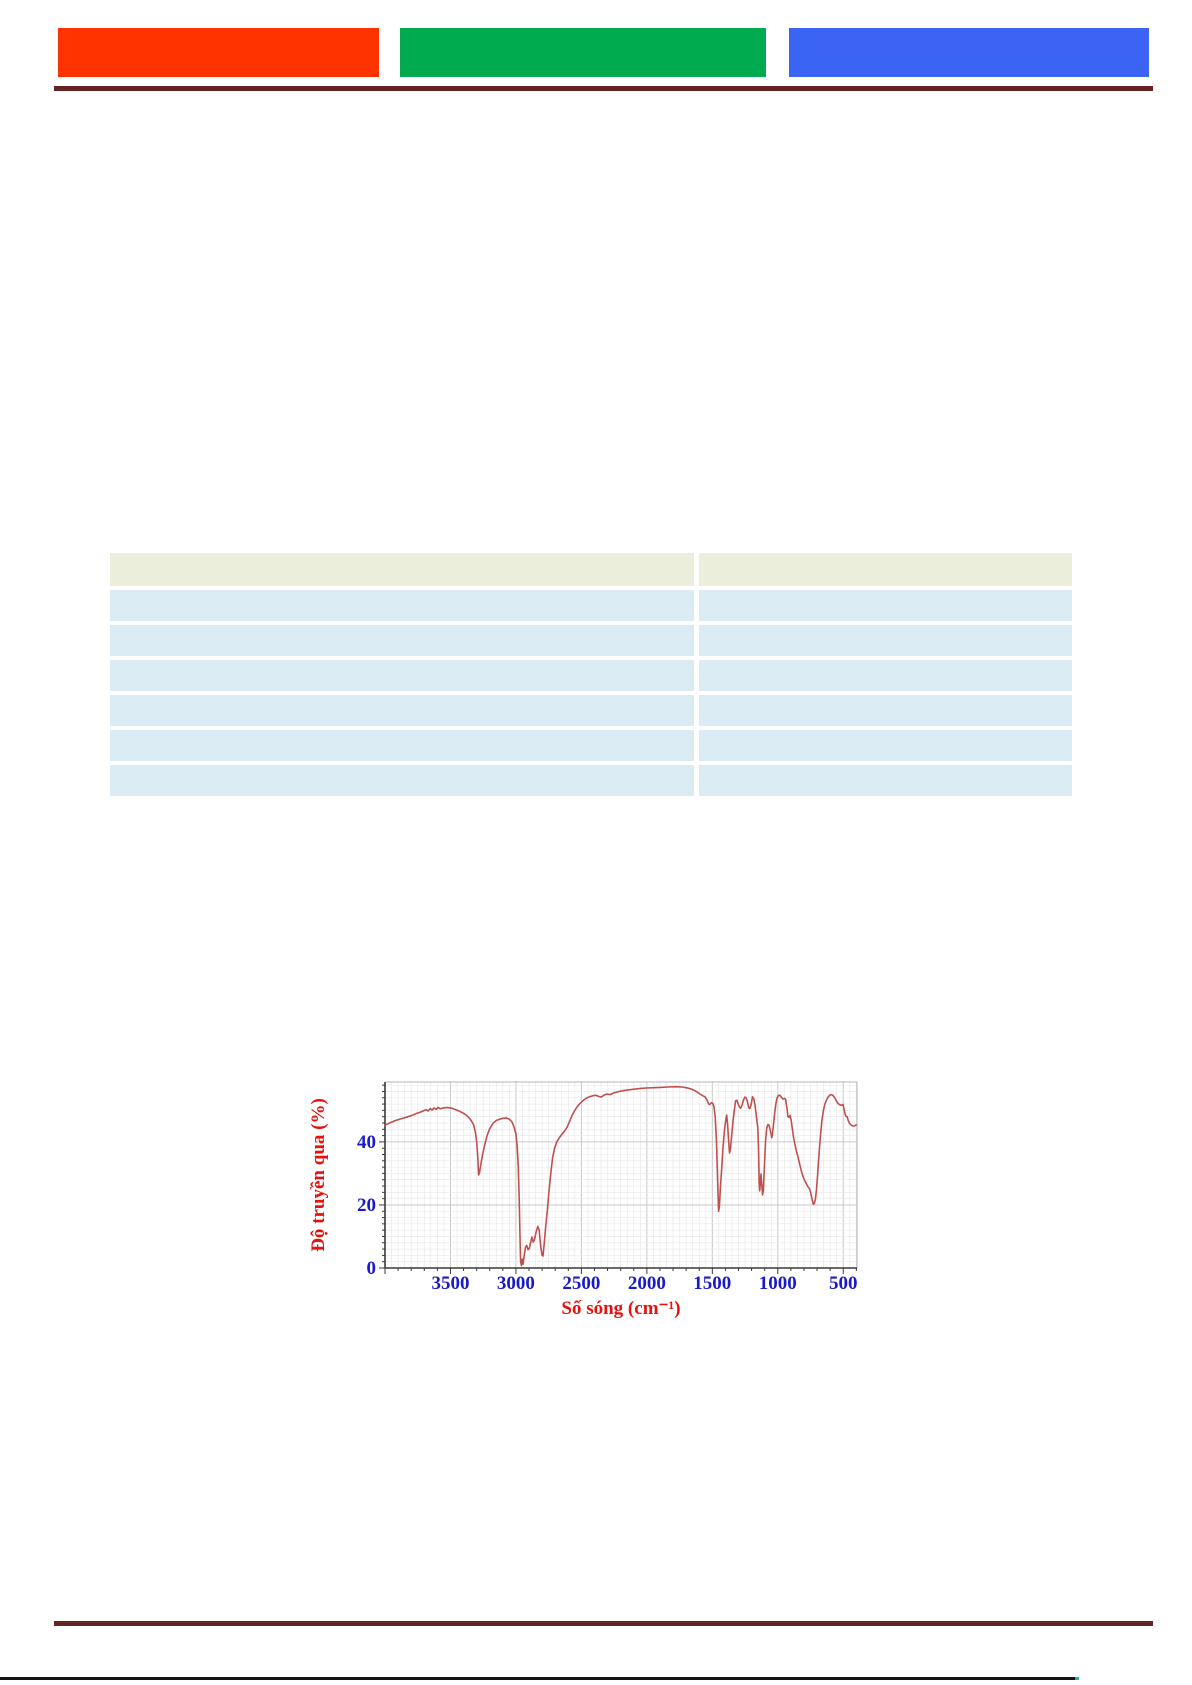 This screenshot has height=1685, width=1192. Describe the element at coordinates (620, 1308) in the screenshot. I see `x-axis-title: Số sóng (cm⁻¹)` at that location.